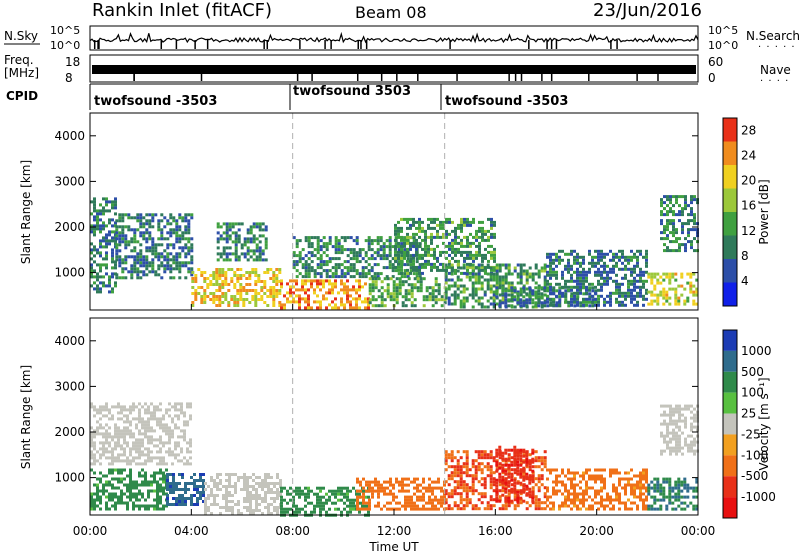 The width and height of the screenshot is (800, 554). Describe the element at coordinates (506, 101) in the screenshot. I see `cpid-segment-3: twofsound -3503` at that location.